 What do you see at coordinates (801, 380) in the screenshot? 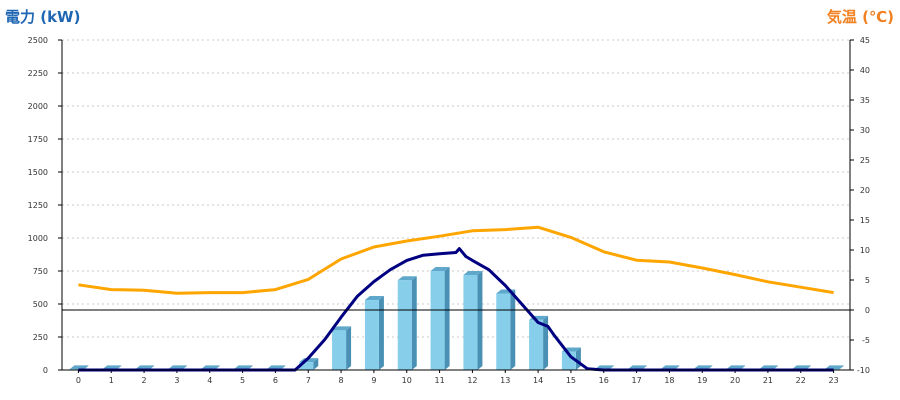
I see `x-tick-label: 22` at bounding box center [801, 380].